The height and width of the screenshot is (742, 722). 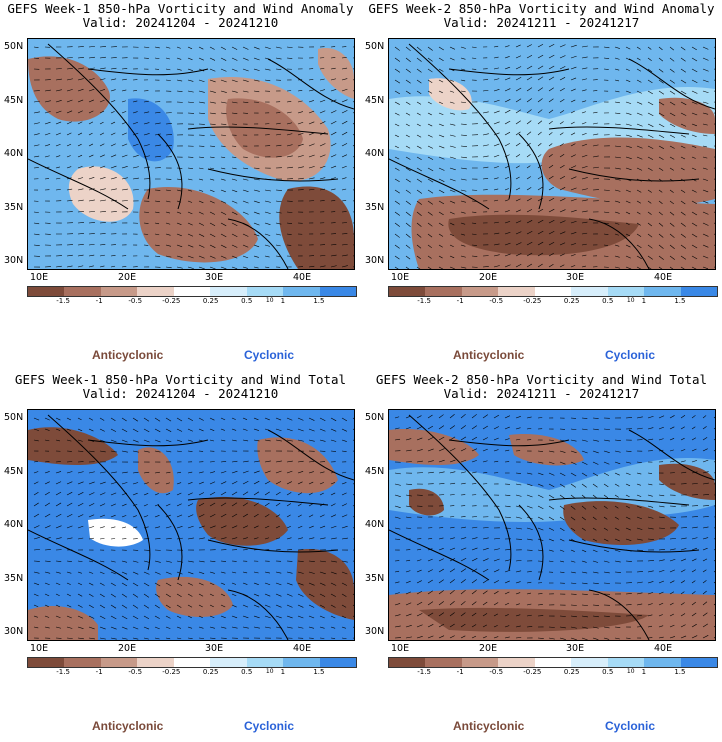 I want to click on title-line2: Valid: 20241204 - 20241210, so click(x=180, y=22).